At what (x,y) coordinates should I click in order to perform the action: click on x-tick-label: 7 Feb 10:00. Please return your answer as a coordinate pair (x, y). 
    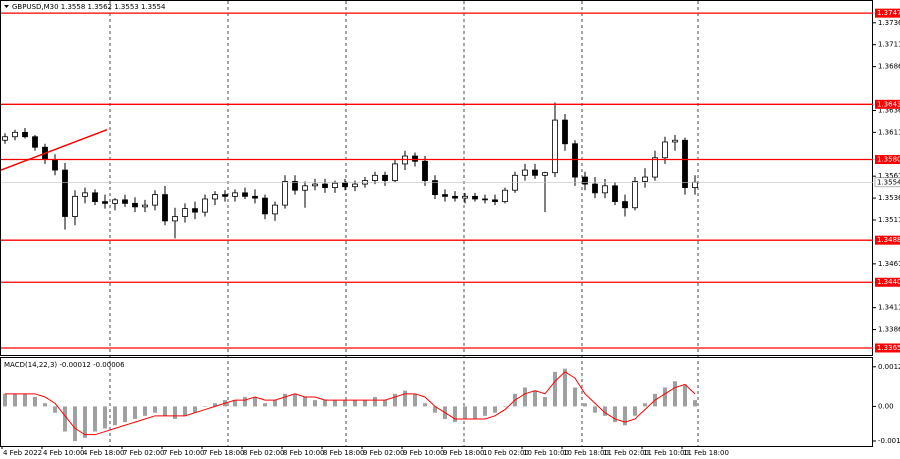
    Looking at the image, I should click on (183, 453).